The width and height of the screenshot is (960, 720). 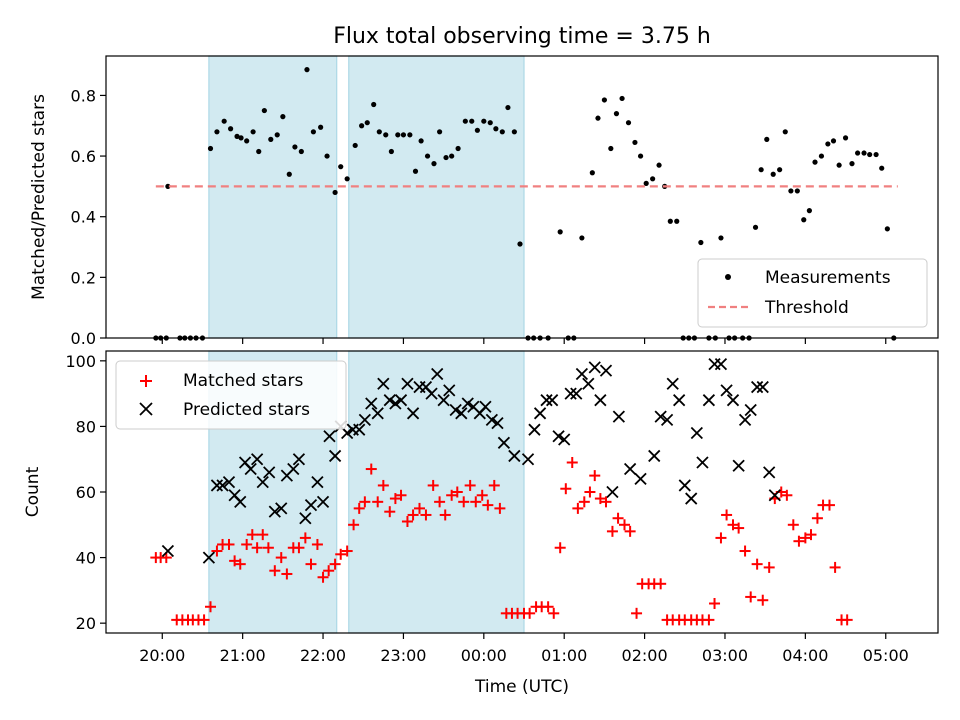 What do you see at coordinates (39, 197) in the screenshot?
I see `top-panel-ylabel: Matched/Predicted stars` at bounding box center [39, 197].